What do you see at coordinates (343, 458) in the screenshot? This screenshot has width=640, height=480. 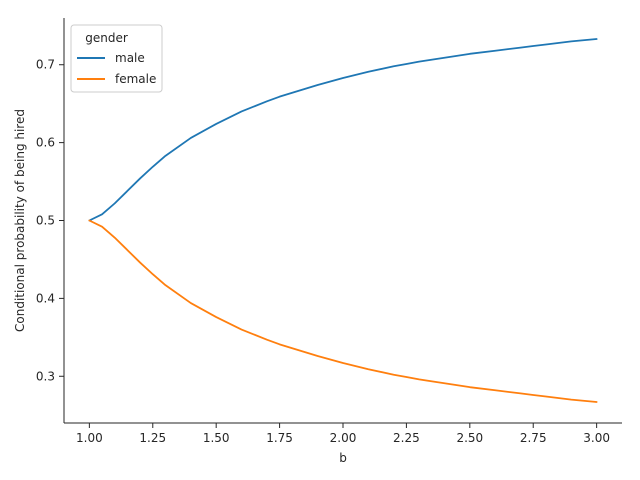 I see `x-axis-label: b` at bounding box center [343, 458].